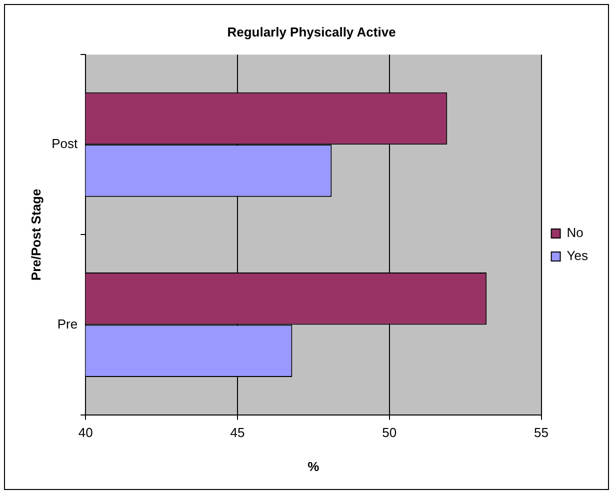 The width and height of the screenshot is (613, 492). What do you see at coordinates (85, 432) in the screenshot?
I see `x-tick-label: 40` at bounding box center [85, 432].